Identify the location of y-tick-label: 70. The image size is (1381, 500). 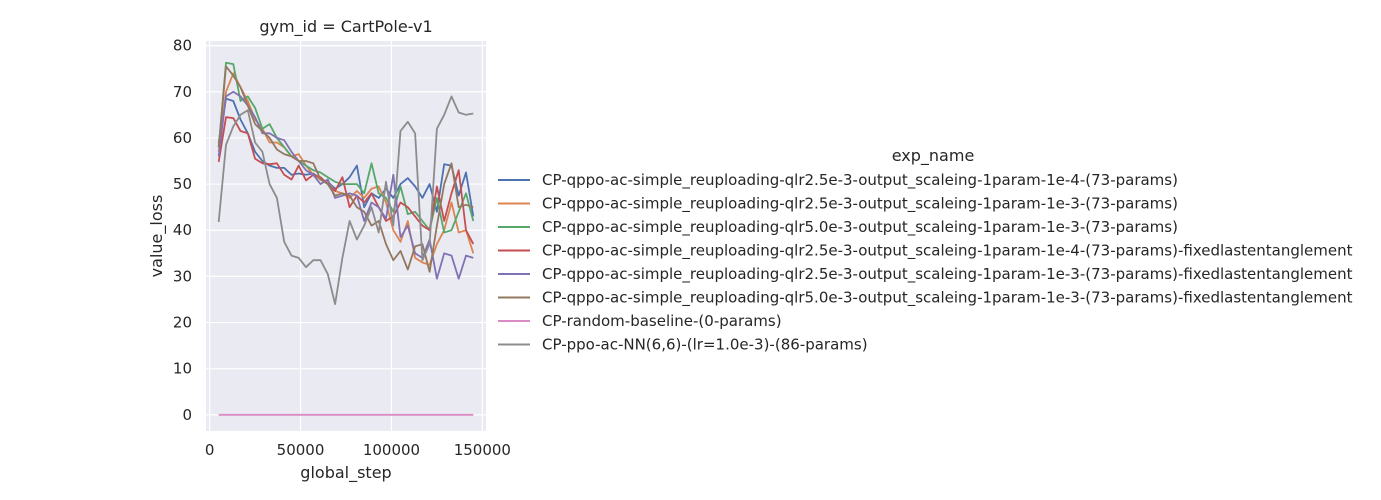
(182, 92).